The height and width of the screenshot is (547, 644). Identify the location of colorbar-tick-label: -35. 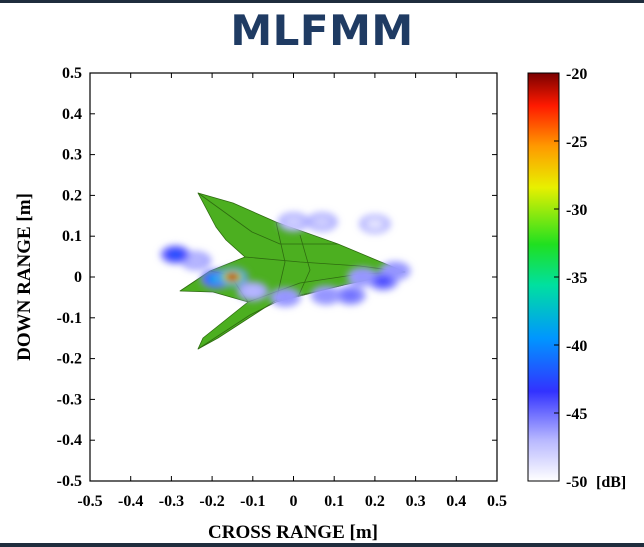
(576, 278).